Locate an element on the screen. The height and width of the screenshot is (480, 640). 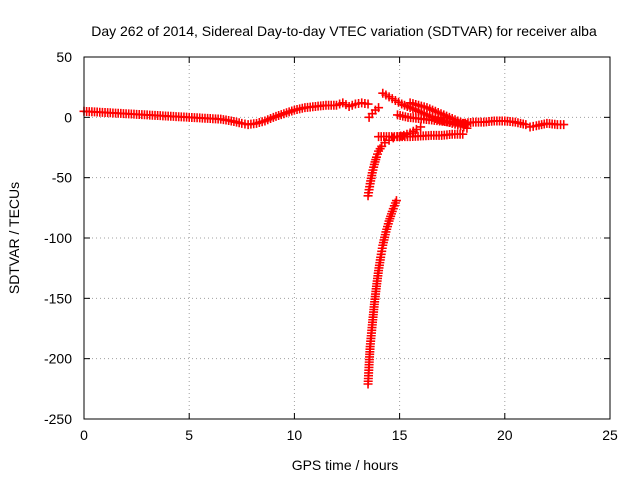
y-tick-label: -50 is located at coordinates (62, 178).